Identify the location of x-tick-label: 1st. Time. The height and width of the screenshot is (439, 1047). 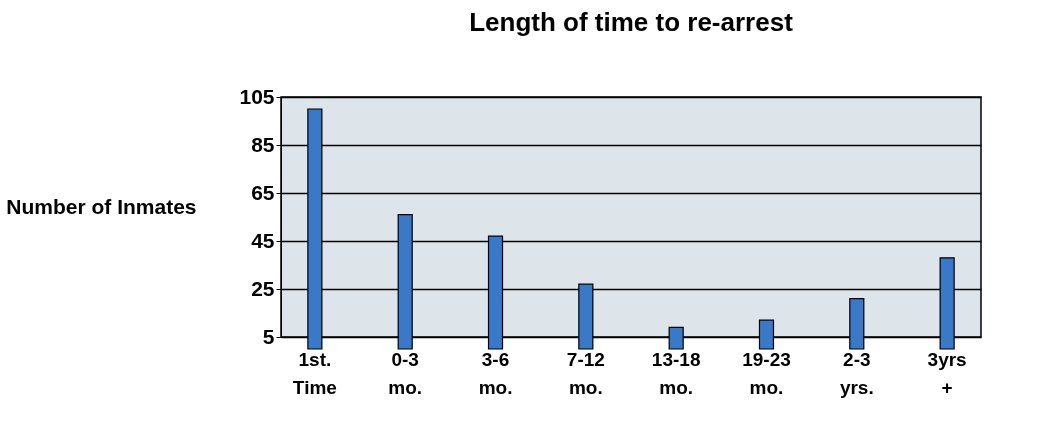
(314, 373).